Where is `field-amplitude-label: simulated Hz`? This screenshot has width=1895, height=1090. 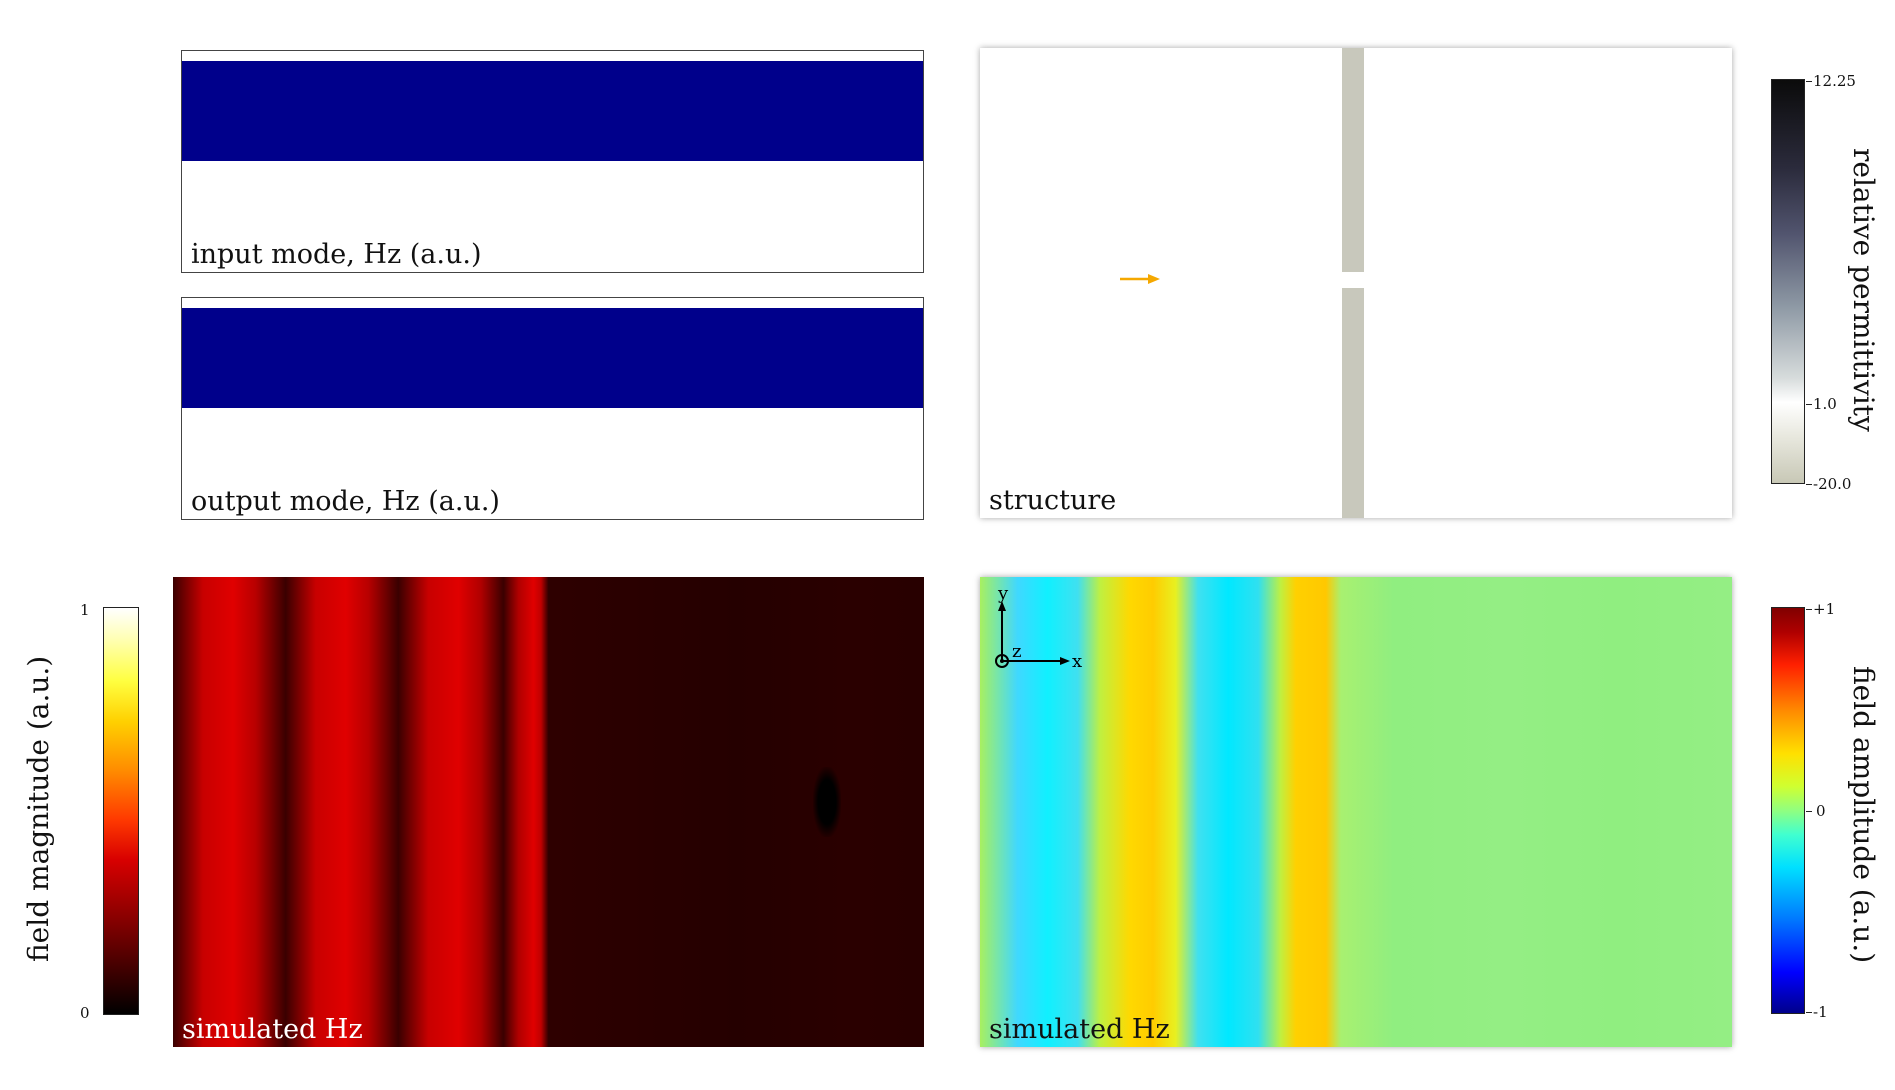
field-amplitude-label: simulated Hz is located at coordinates (1079, 1029).